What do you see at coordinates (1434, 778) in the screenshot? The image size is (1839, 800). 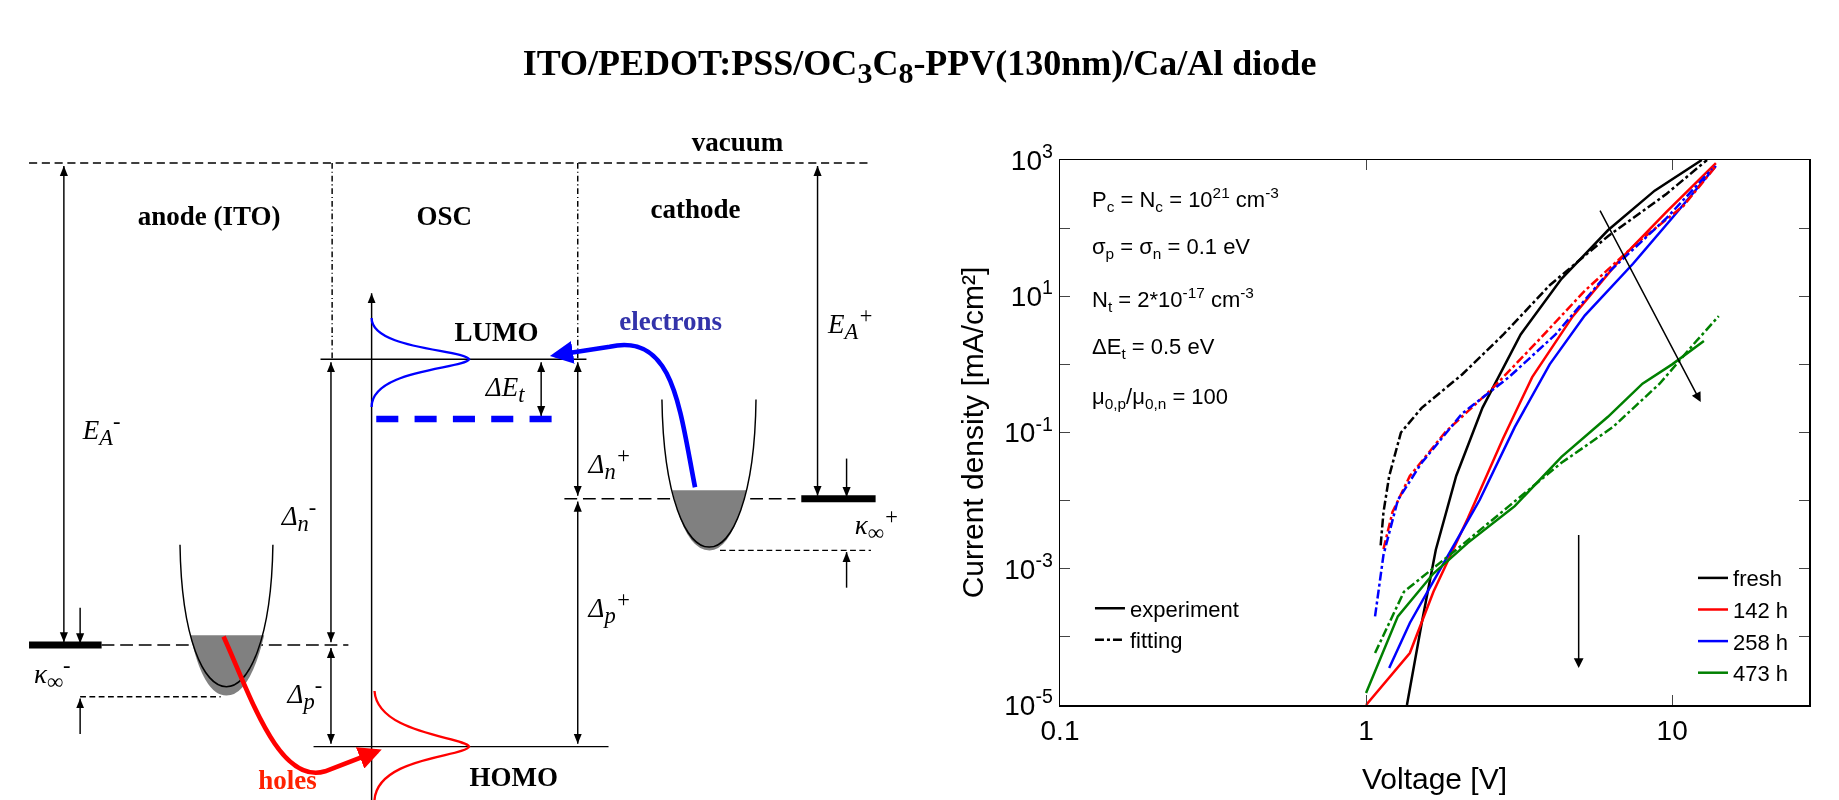 I see `x-axis-title: Voltage [V]` at bounding box center [1434, 778].